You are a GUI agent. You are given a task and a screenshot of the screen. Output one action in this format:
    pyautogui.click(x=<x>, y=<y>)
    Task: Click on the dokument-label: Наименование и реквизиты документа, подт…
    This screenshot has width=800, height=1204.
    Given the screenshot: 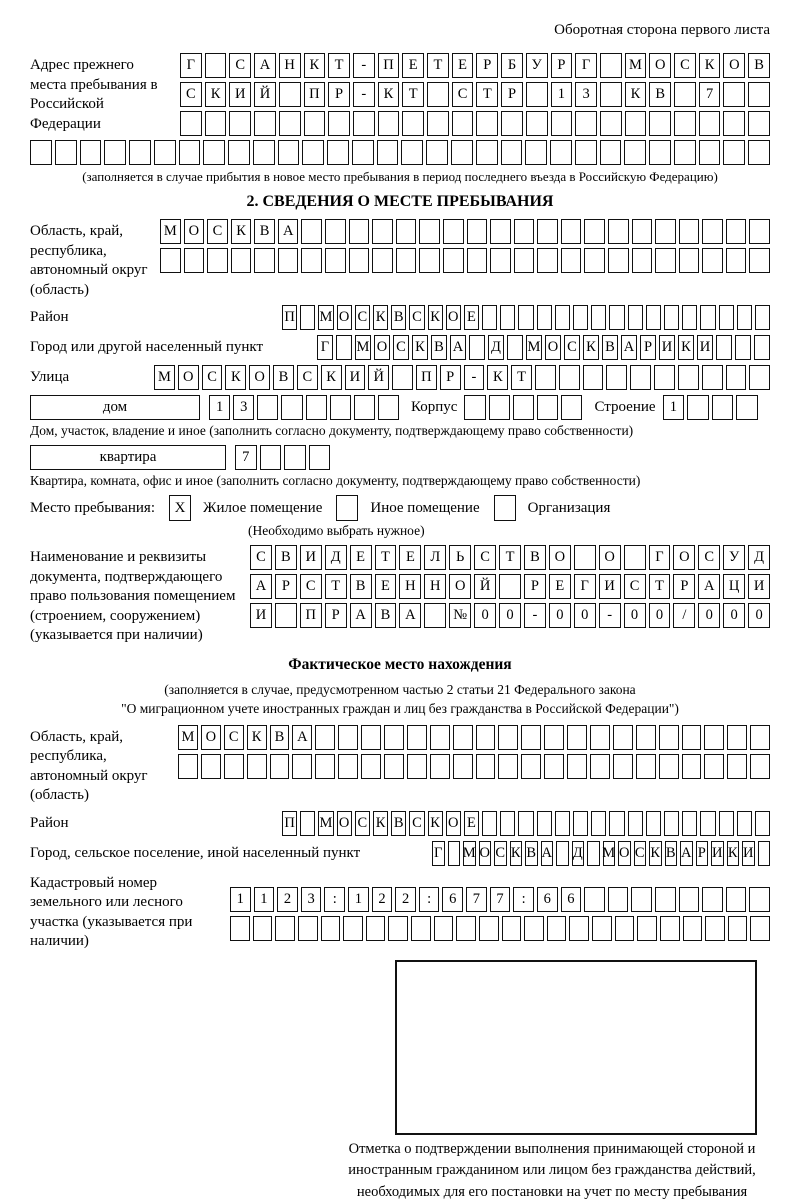 What is the action you would take?
    pyautogui.click(x=133, y=596)
    